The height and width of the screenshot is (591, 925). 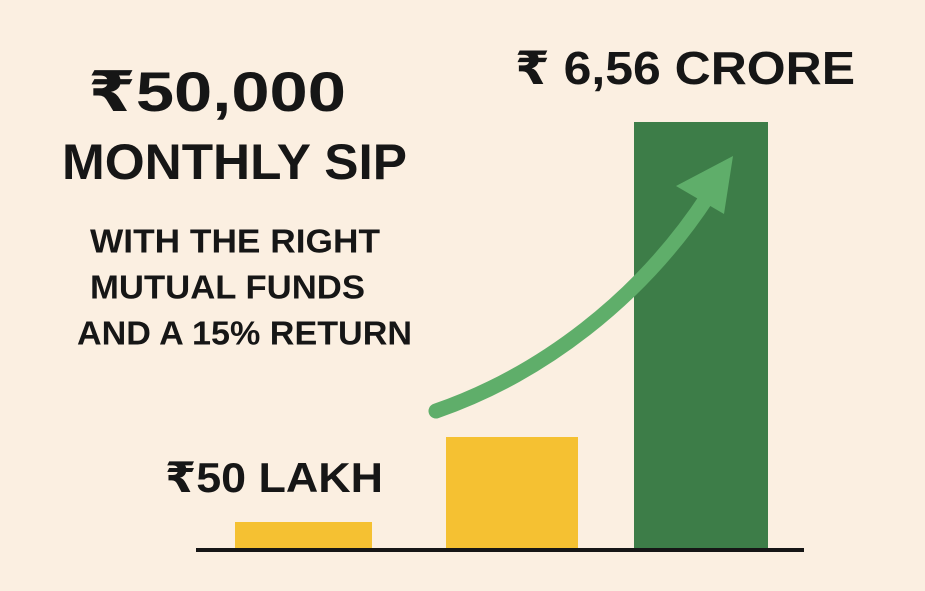 What do you see at coordinates (274, 477) in the screenshot?
I see `start-label: ₹50 LAKH` at bounding box center [274, 477].